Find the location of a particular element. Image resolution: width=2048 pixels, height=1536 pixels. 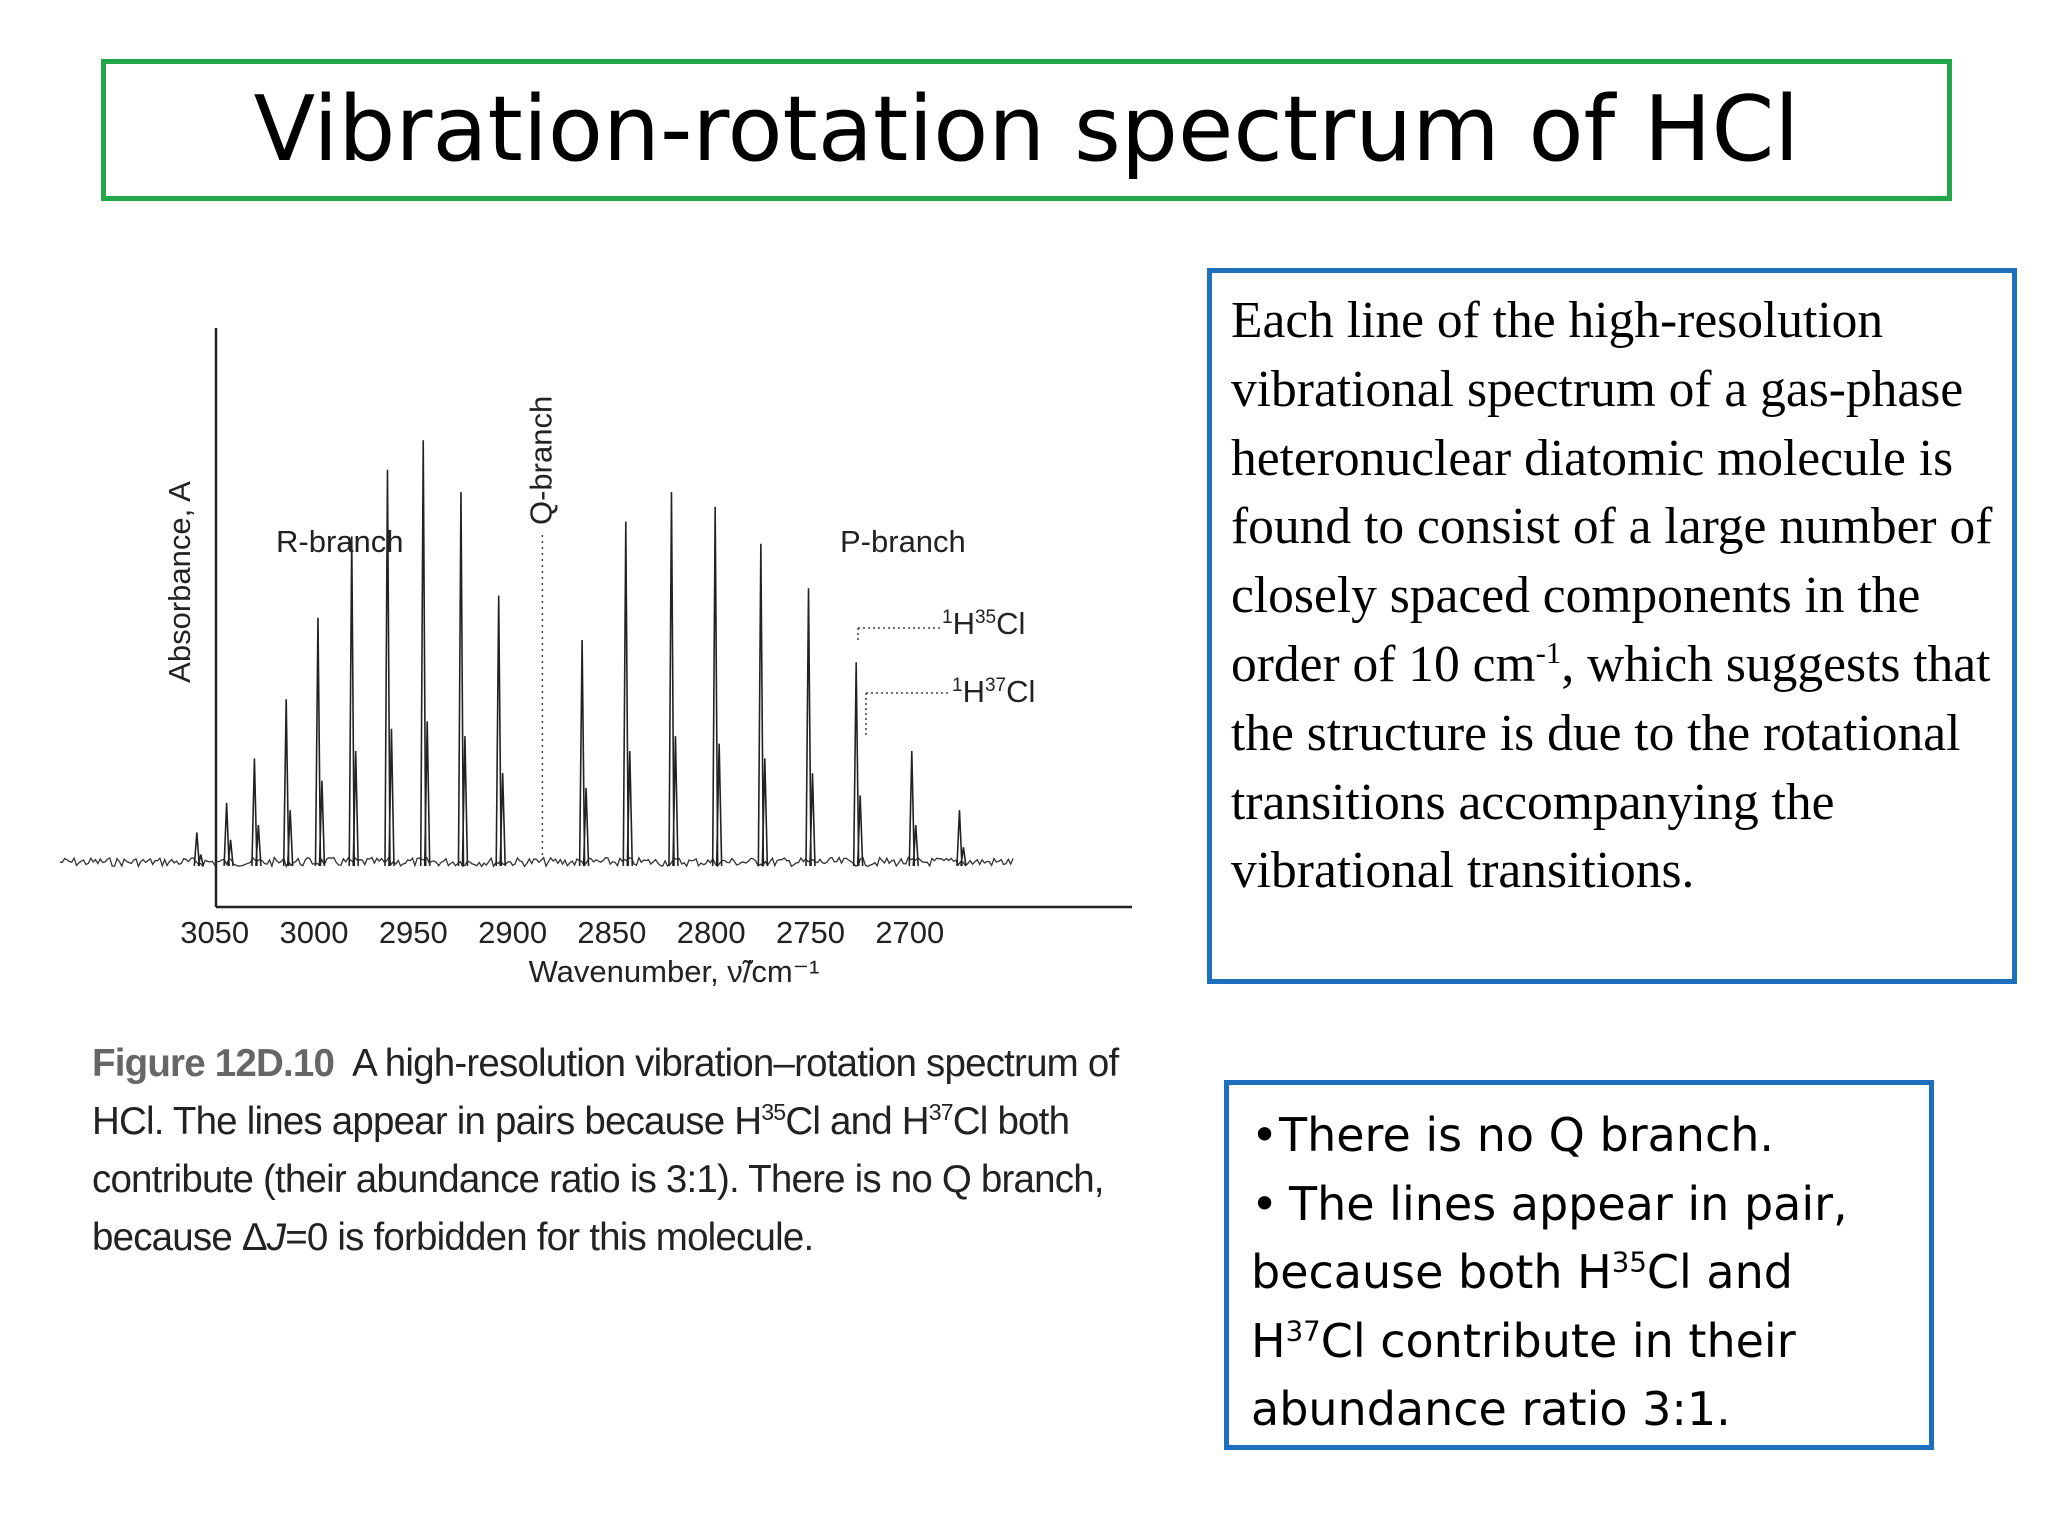

h35cl-label: 1H35Cl is located at coordinates (983, 623).